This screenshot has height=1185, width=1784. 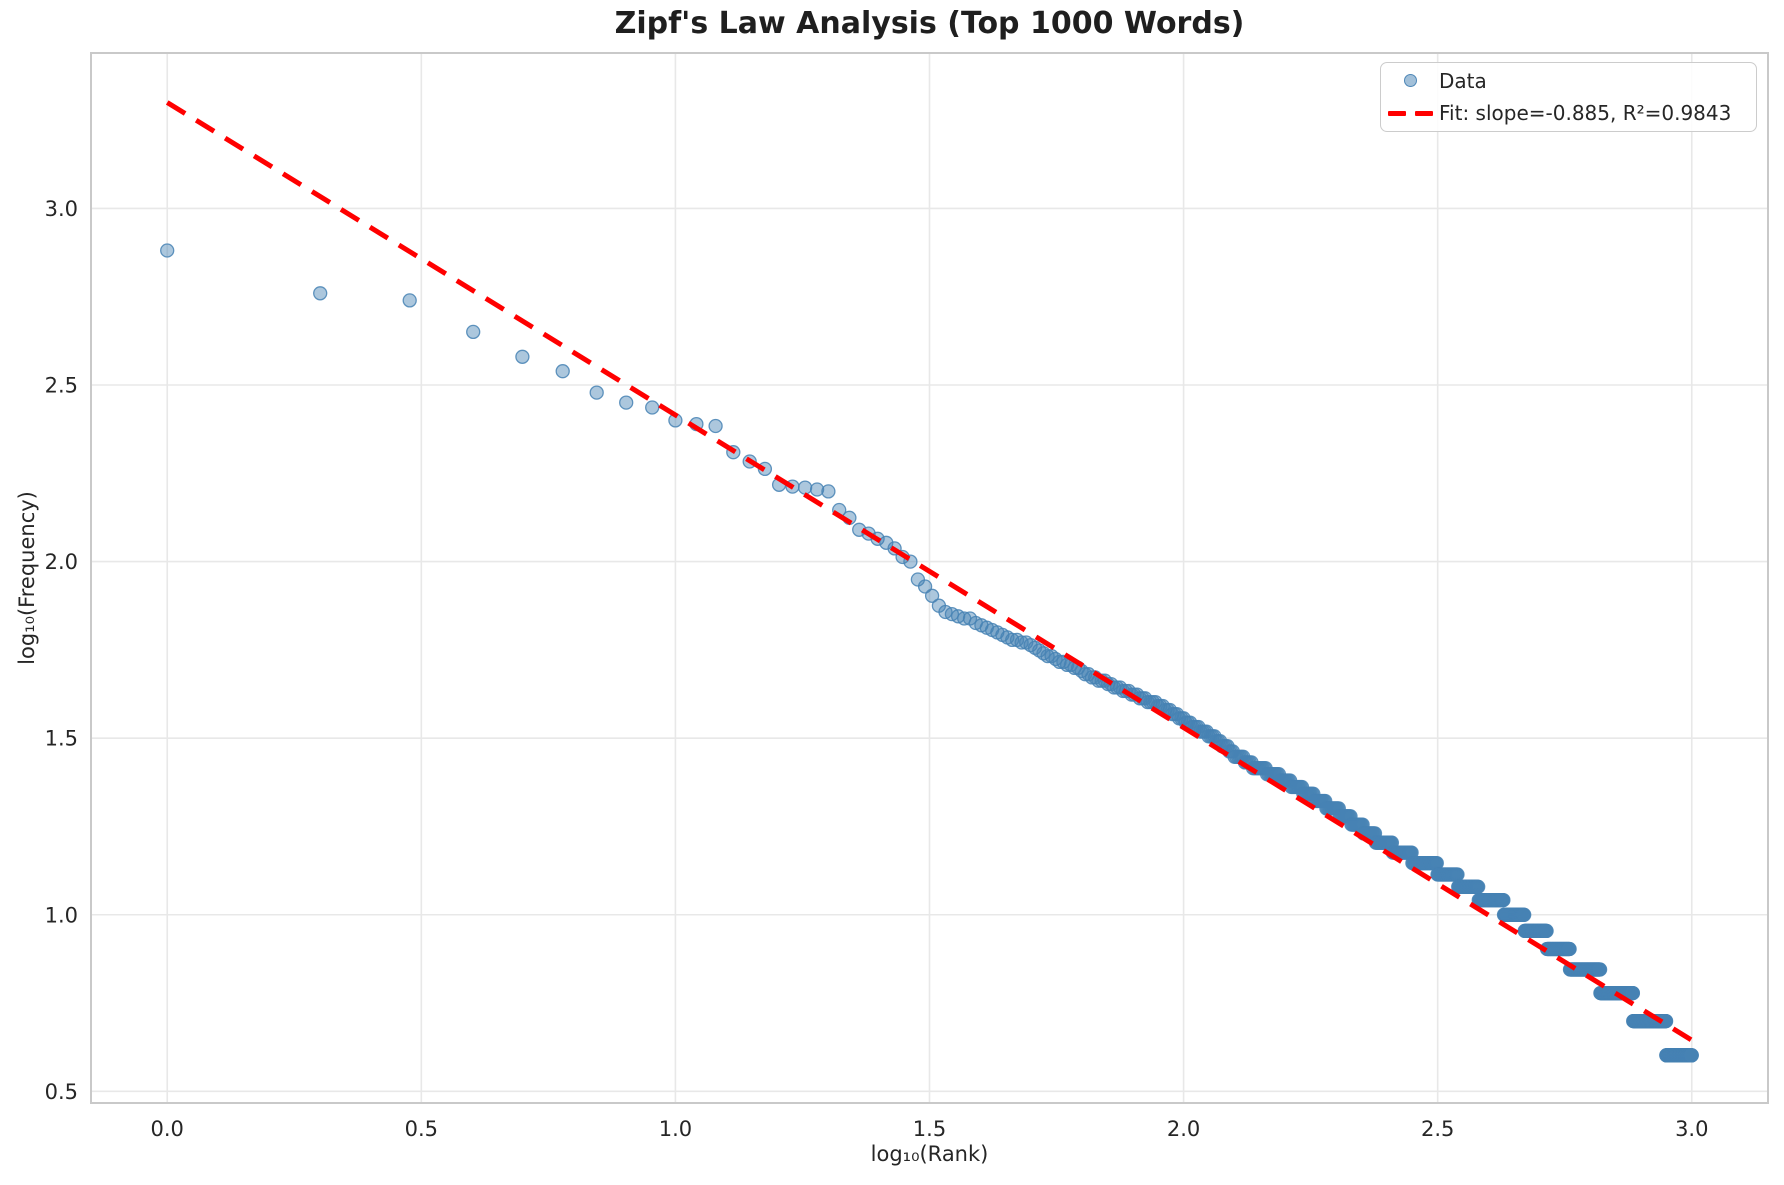 What do you see at coordinates (929, 23) in the screenshot?
I see `chart-title: Zipf's Law Analysis (Top 1000 Words)` at bounding box center [929, 23].